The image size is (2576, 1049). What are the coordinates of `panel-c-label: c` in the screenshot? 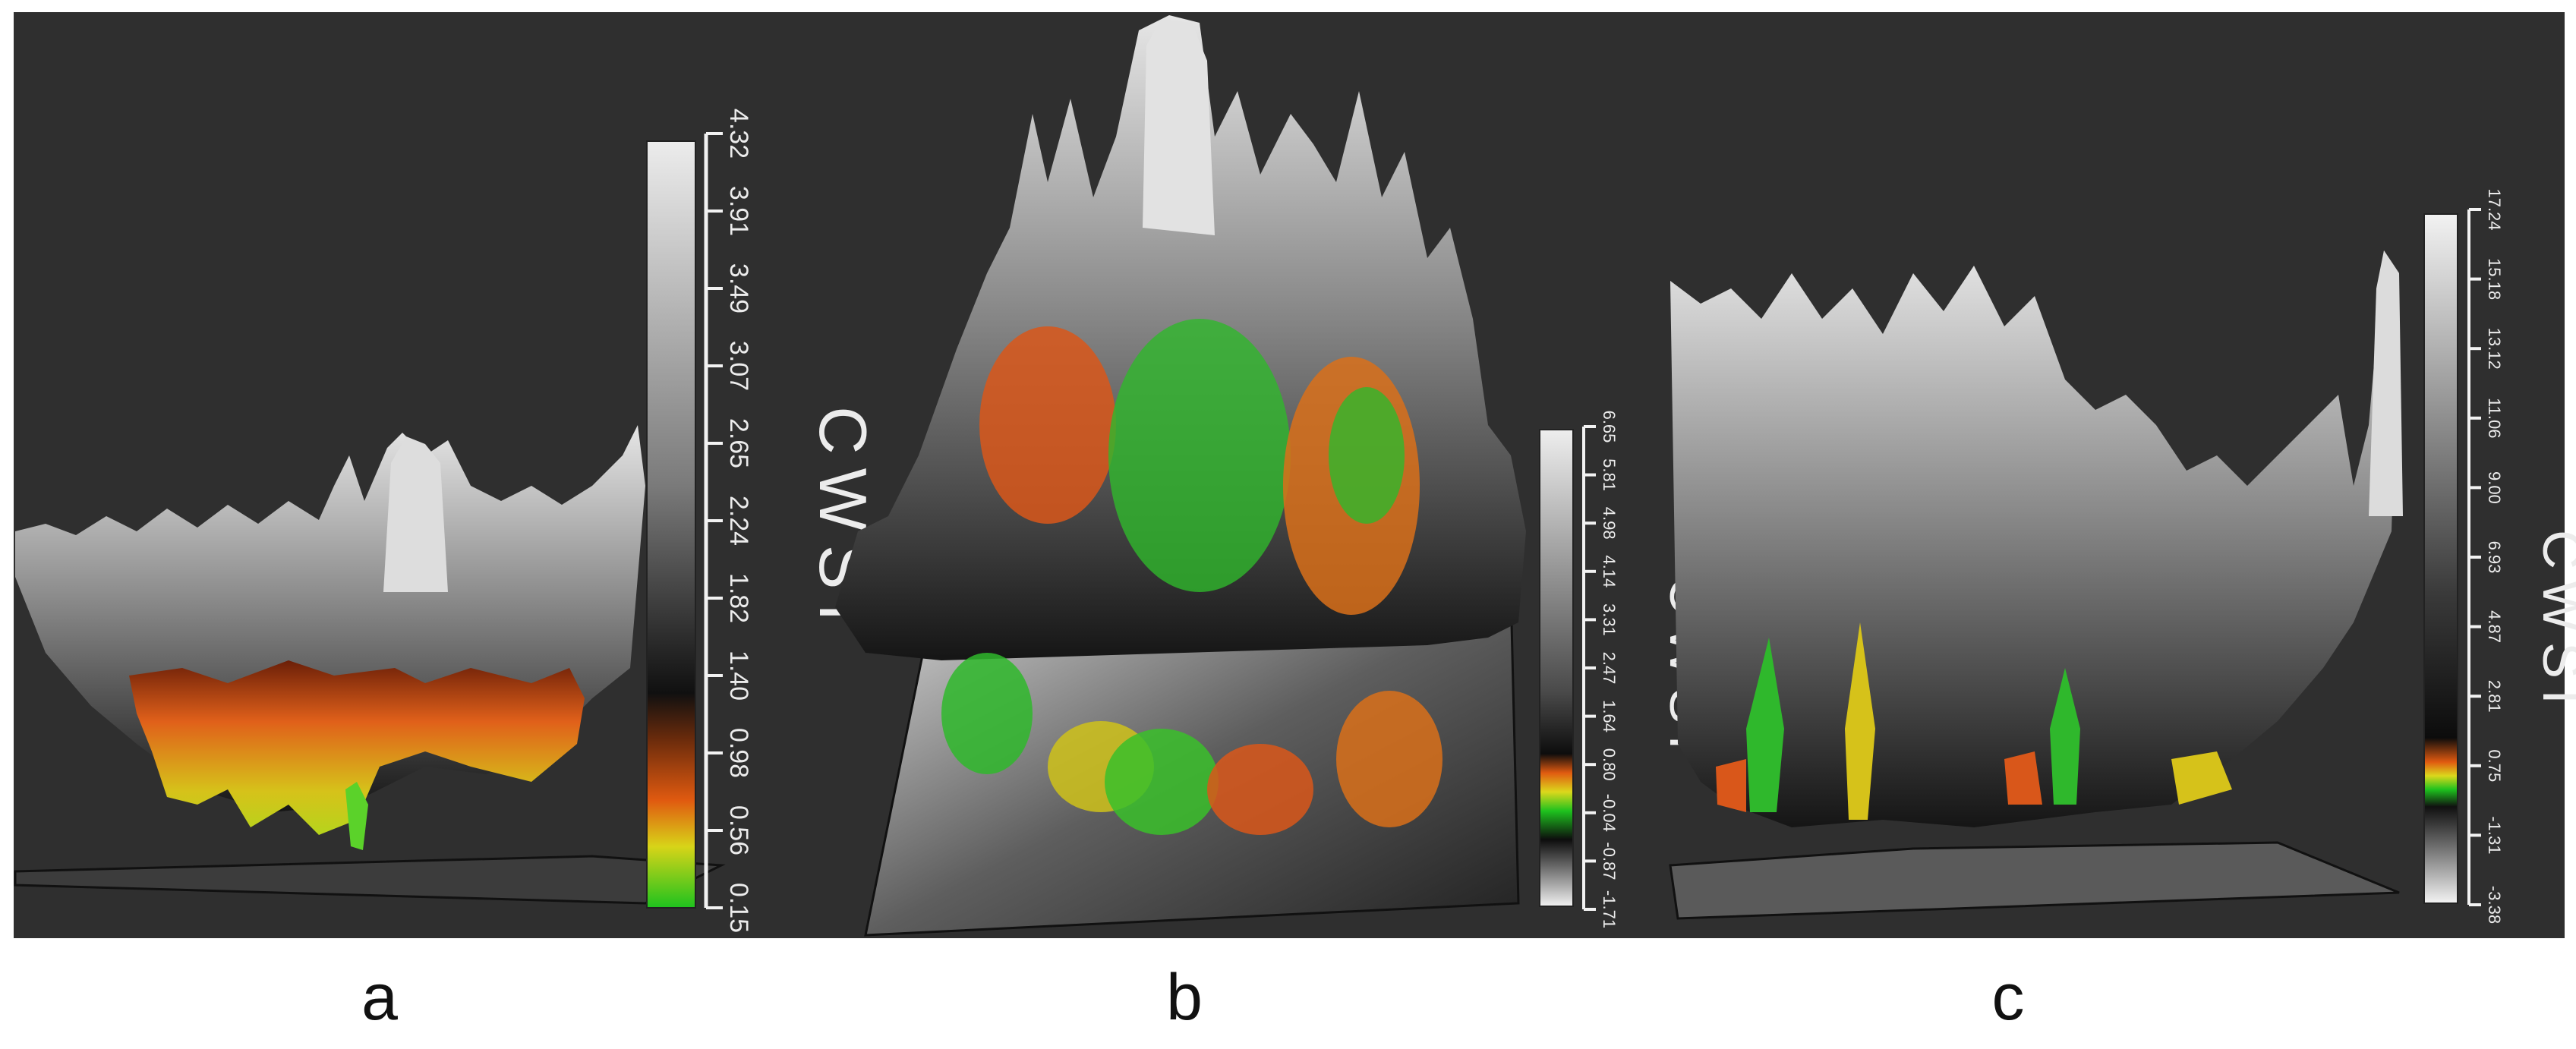 It's located at (2008, 997).